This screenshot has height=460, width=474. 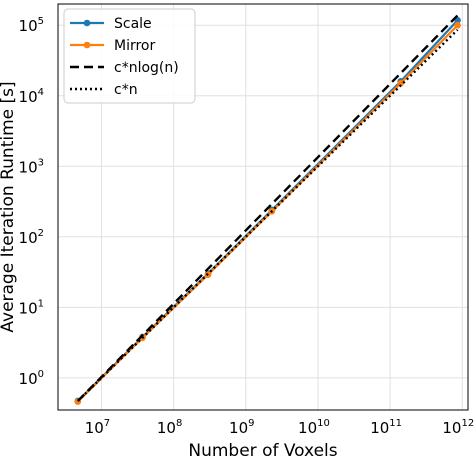 What do you see at coordinates (104, 90) in the screenshot?
I see `legend-entry: c*n` at bounding box center [104, 90].